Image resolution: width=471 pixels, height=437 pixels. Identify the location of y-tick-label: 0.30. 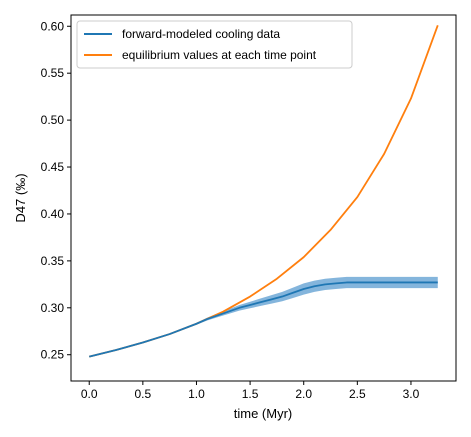
(53, 308).